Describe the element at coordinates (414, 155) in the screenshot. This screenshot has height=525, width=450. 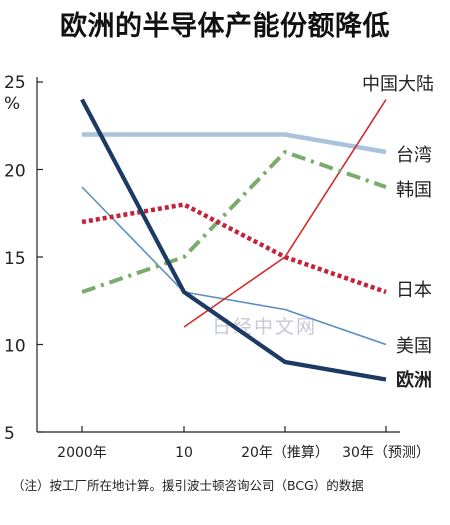
I see `series-label-台湾: 台湾` at that location.